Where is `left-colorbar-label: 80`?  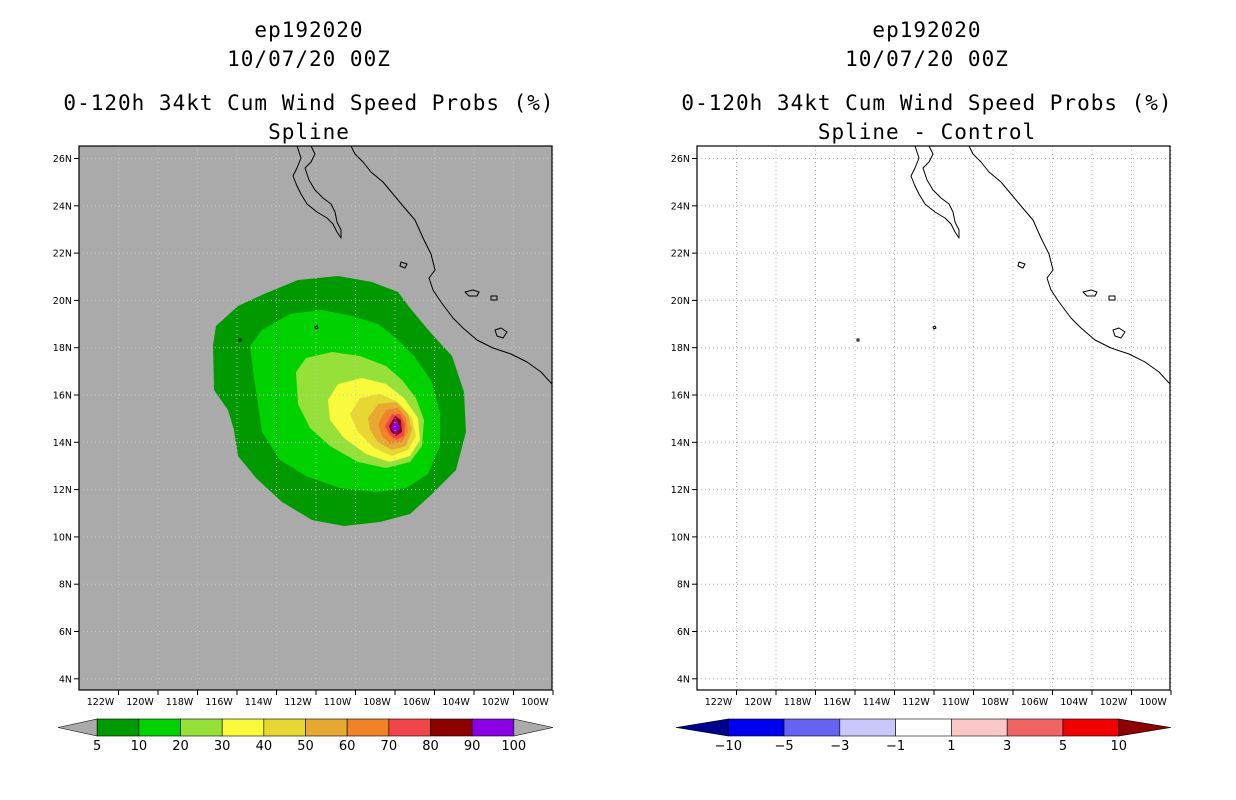
left-colorbar-label: 80 is located at coordinates (430, 746).